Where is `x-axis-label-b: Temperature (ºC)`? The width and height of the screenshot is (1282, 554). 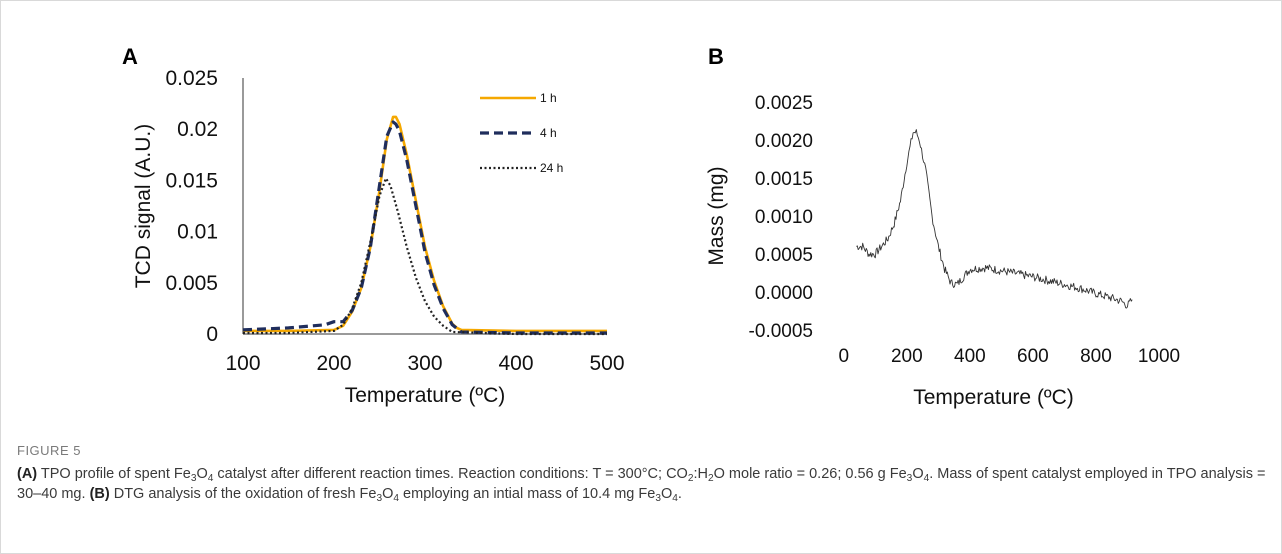 x-axis-label-b: Temperature (ºC) is located at coordinates (993, 397).